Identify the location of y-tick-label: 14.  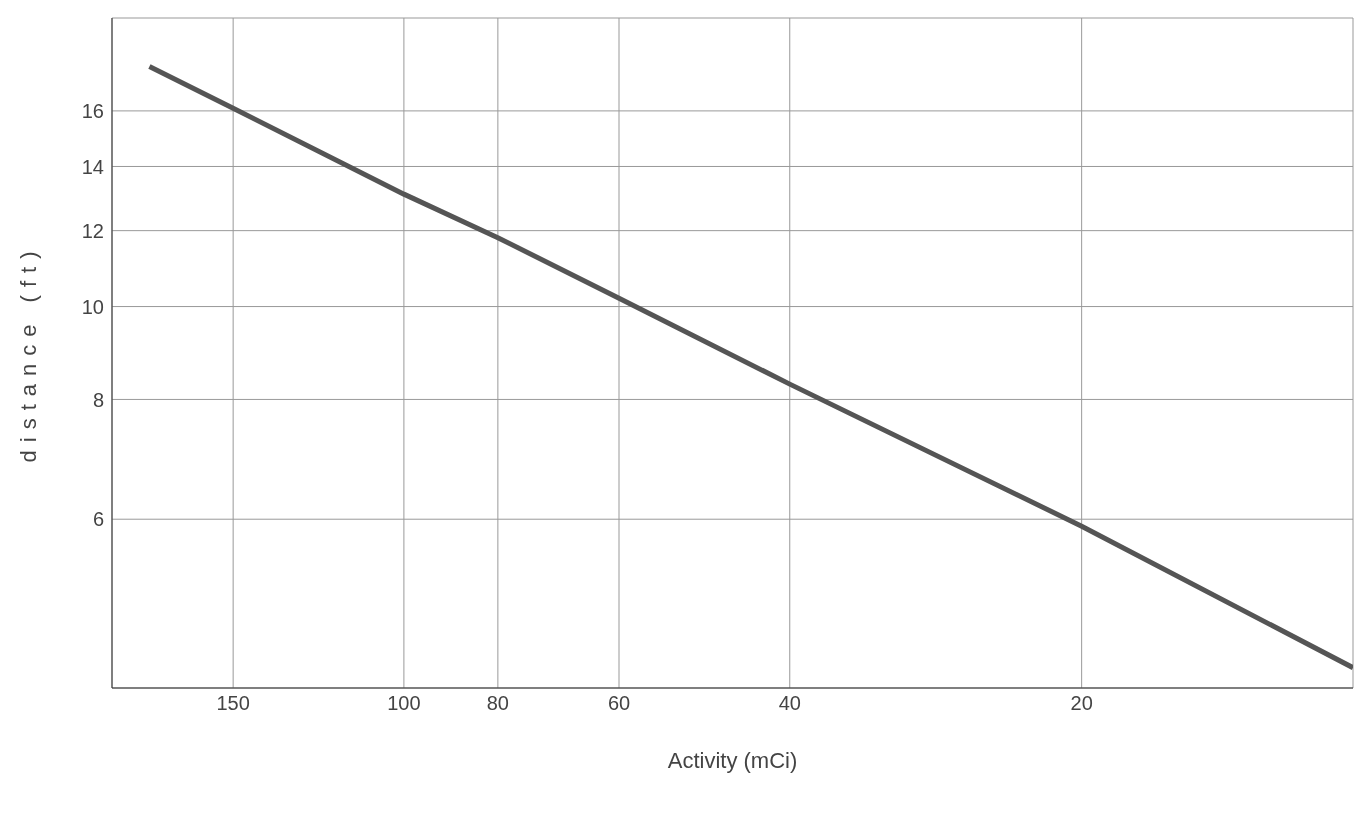
(92, 166).